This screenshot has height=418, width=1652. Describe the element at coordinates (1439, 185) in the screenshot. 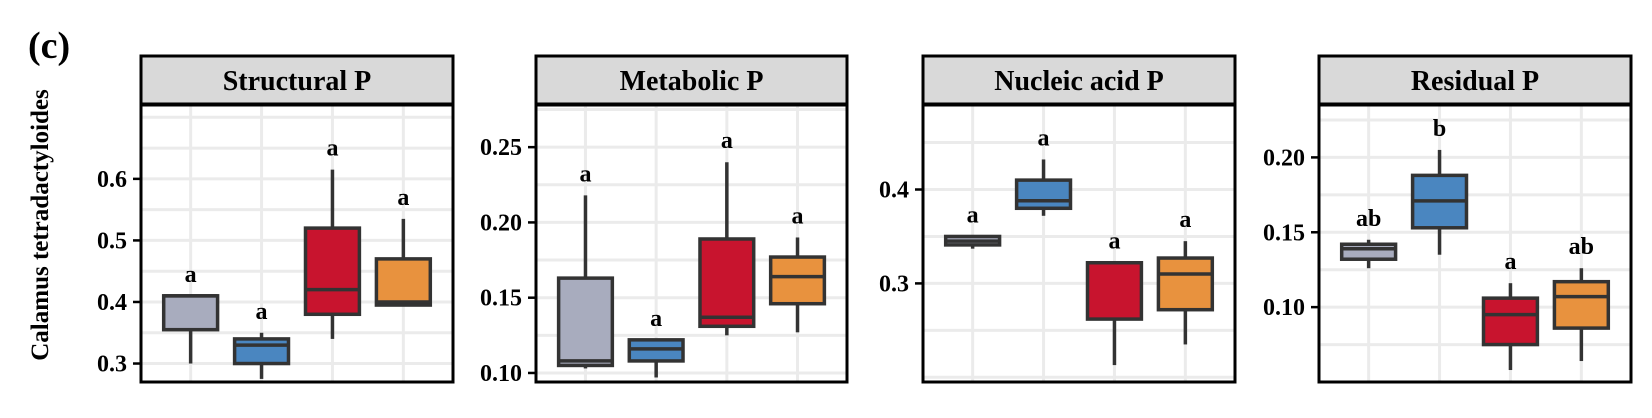

I see `box-group-2: b` at that location.